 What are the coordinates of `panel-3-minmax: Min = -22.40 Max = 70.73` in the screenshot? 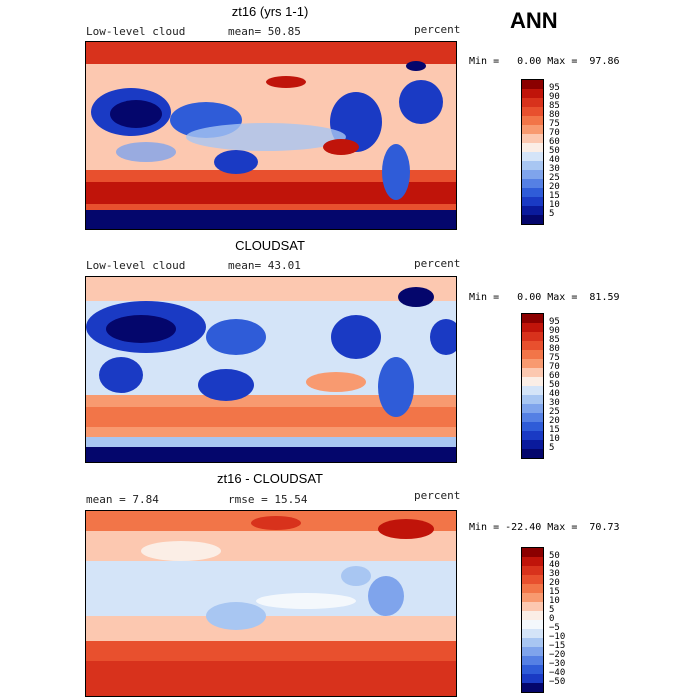 It's located at (544, 527).